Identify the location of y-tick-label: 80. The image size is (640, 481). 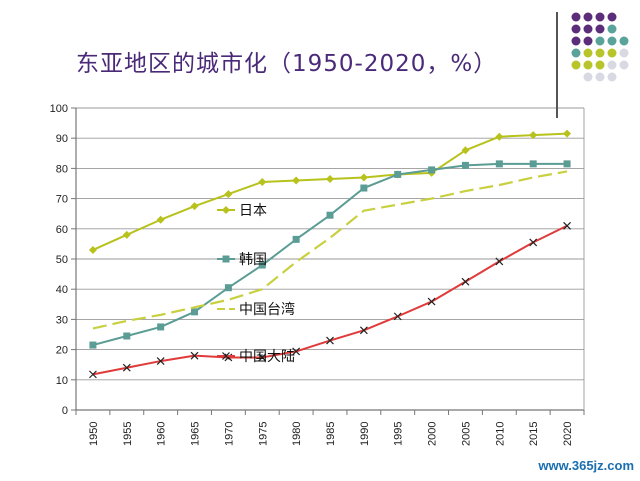
(62, 169).